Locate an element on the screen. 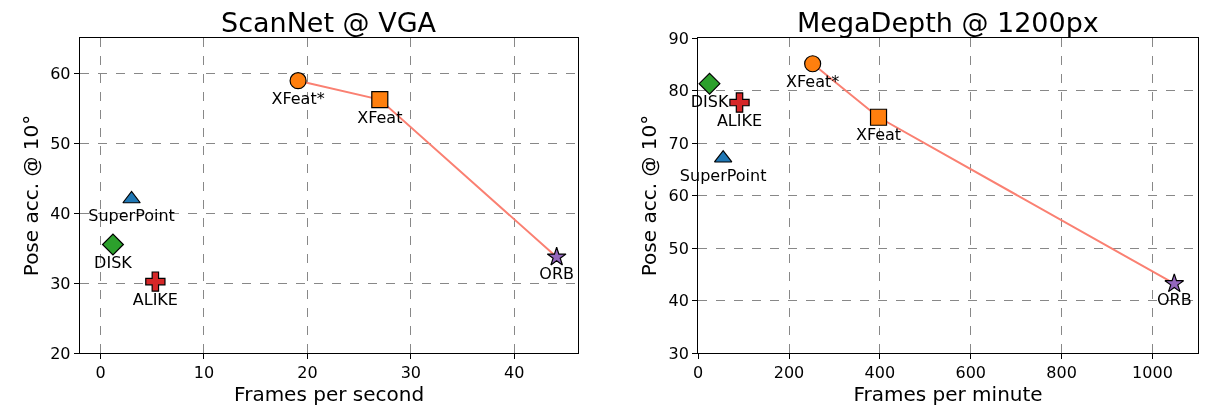  series-label: DISK is located at coordinates (113, 262).